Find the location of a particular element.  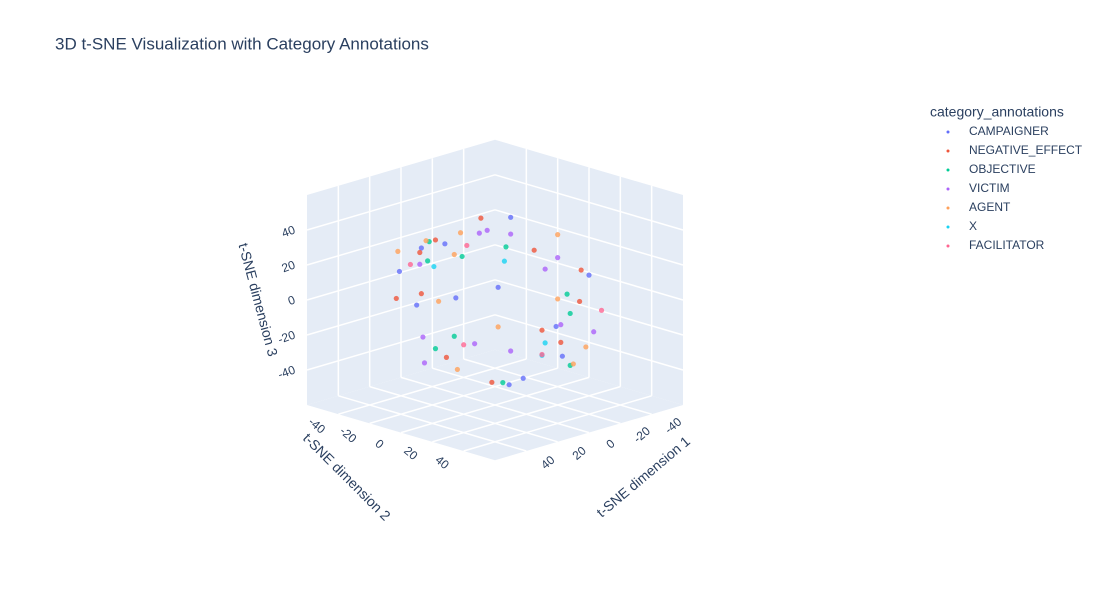

legend-label: NEGATIVE_EFFECT is located at coordinates (1026, 150).